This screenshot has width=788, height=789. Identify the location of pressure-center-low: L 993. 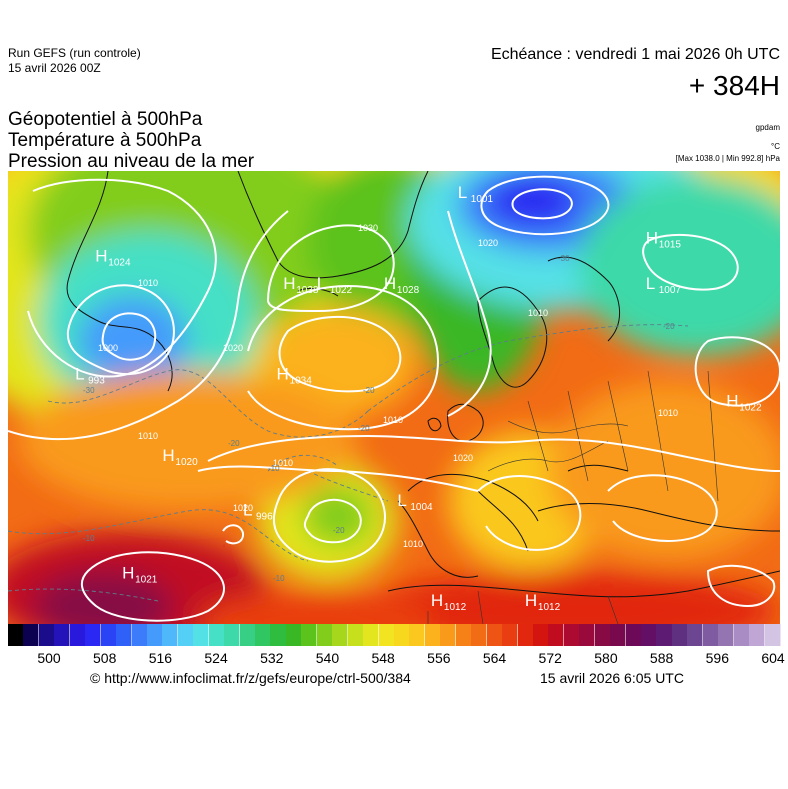
(90, 375).